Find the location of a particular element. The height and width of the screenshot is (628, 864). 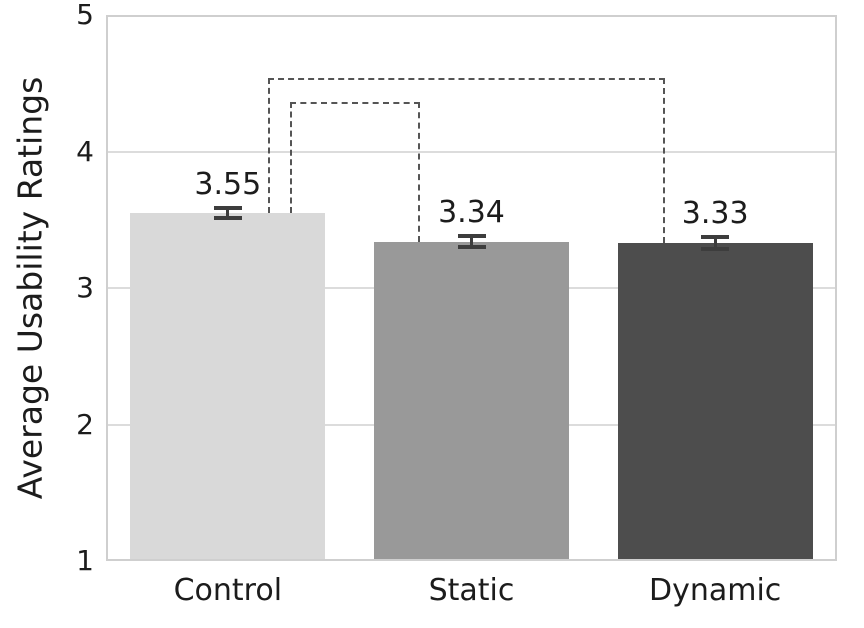

error-bar-bottom-cap-control is located at coordinates (227, 218).